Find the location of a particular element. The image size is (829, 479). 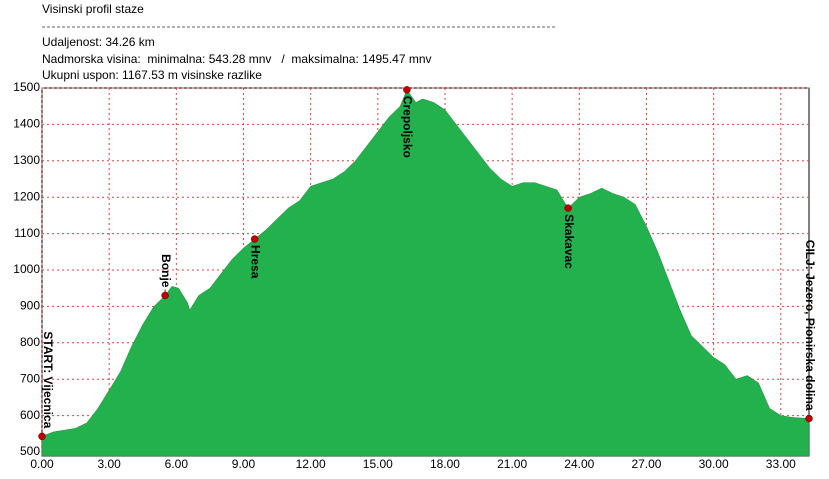

waypoint-label: Crepoljsko is located at coordinates (408, 127).